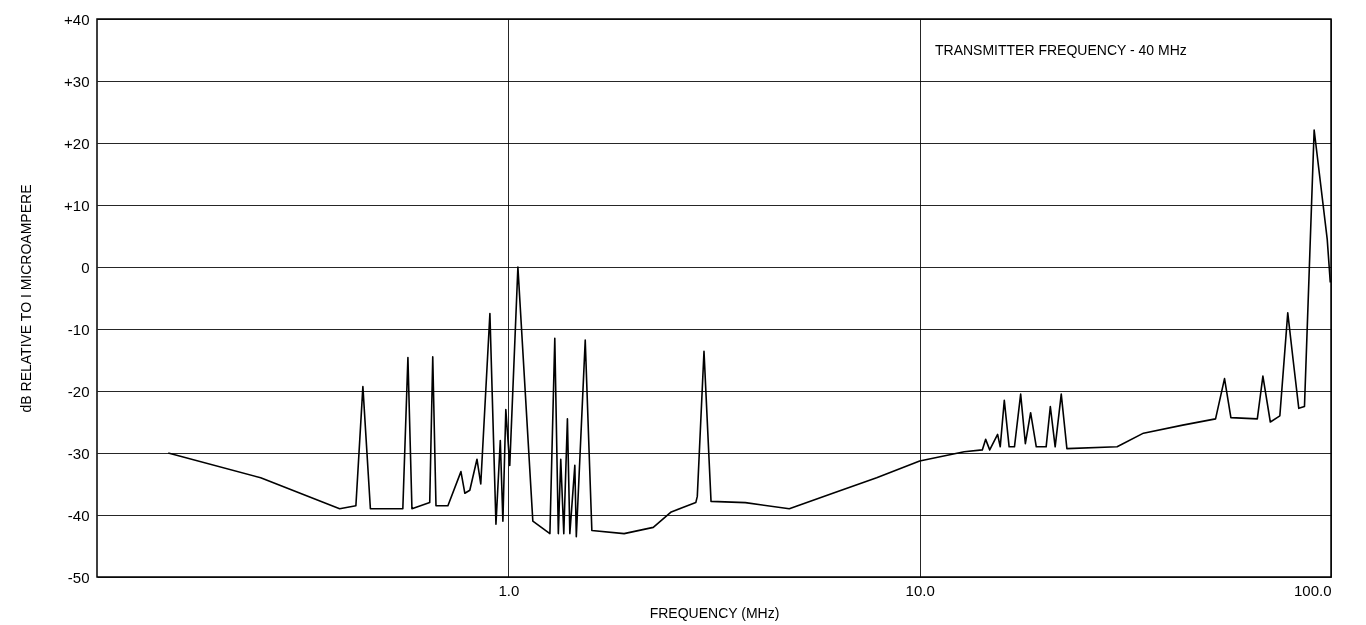 This screenshot has width=1366, height=625. What do you see at coordinates (77, 19) in the screenshot?
I see `y-tick-label: +40` at bounding box center [77, 19].